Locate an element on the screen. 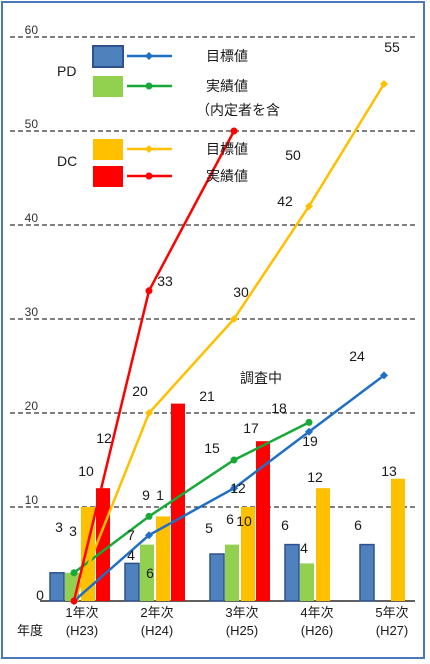 The height and width of the screenshot is (664, 430). category-label: 2年次 is located at coordinates (156, 612).